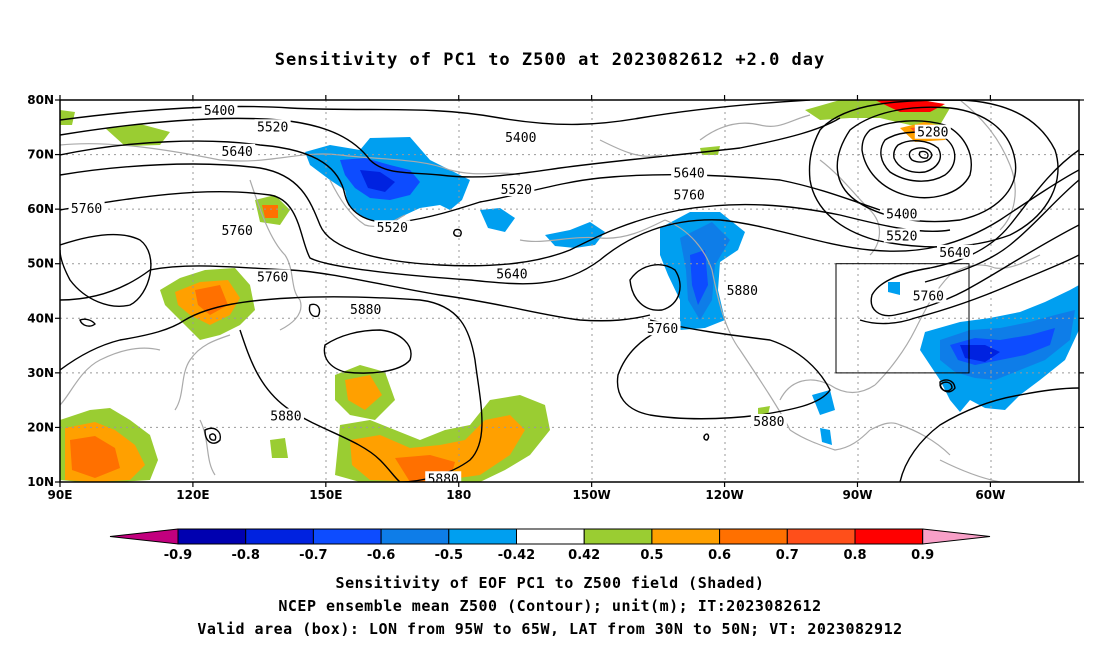  I want to click on colorbar-label: -0.6, so click(381, 555).